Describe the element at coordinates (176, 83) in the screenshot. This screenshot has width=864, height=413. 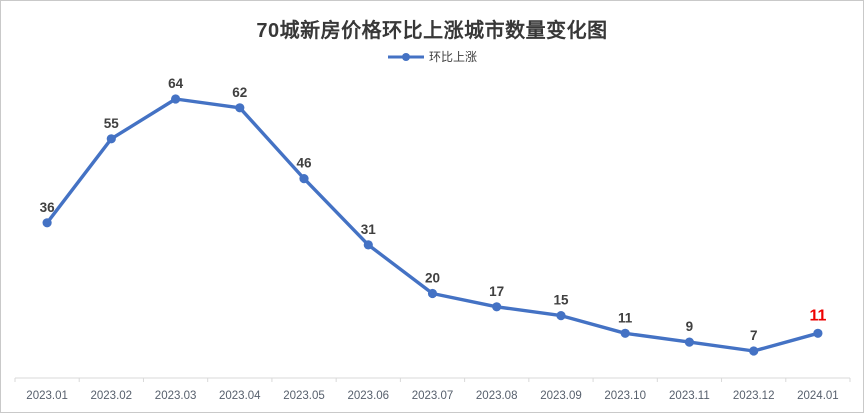
I see `data-label: 64` at that location.